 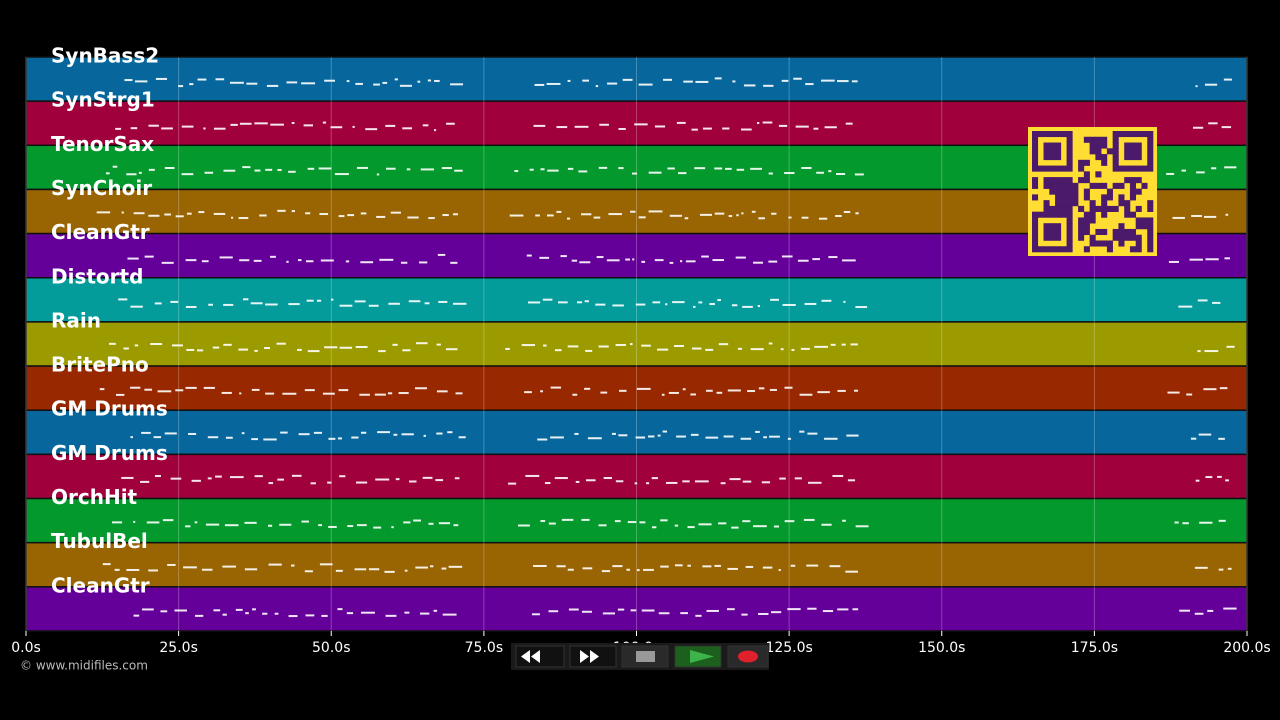 I want to click on play-button, so click(x=698, y=656).